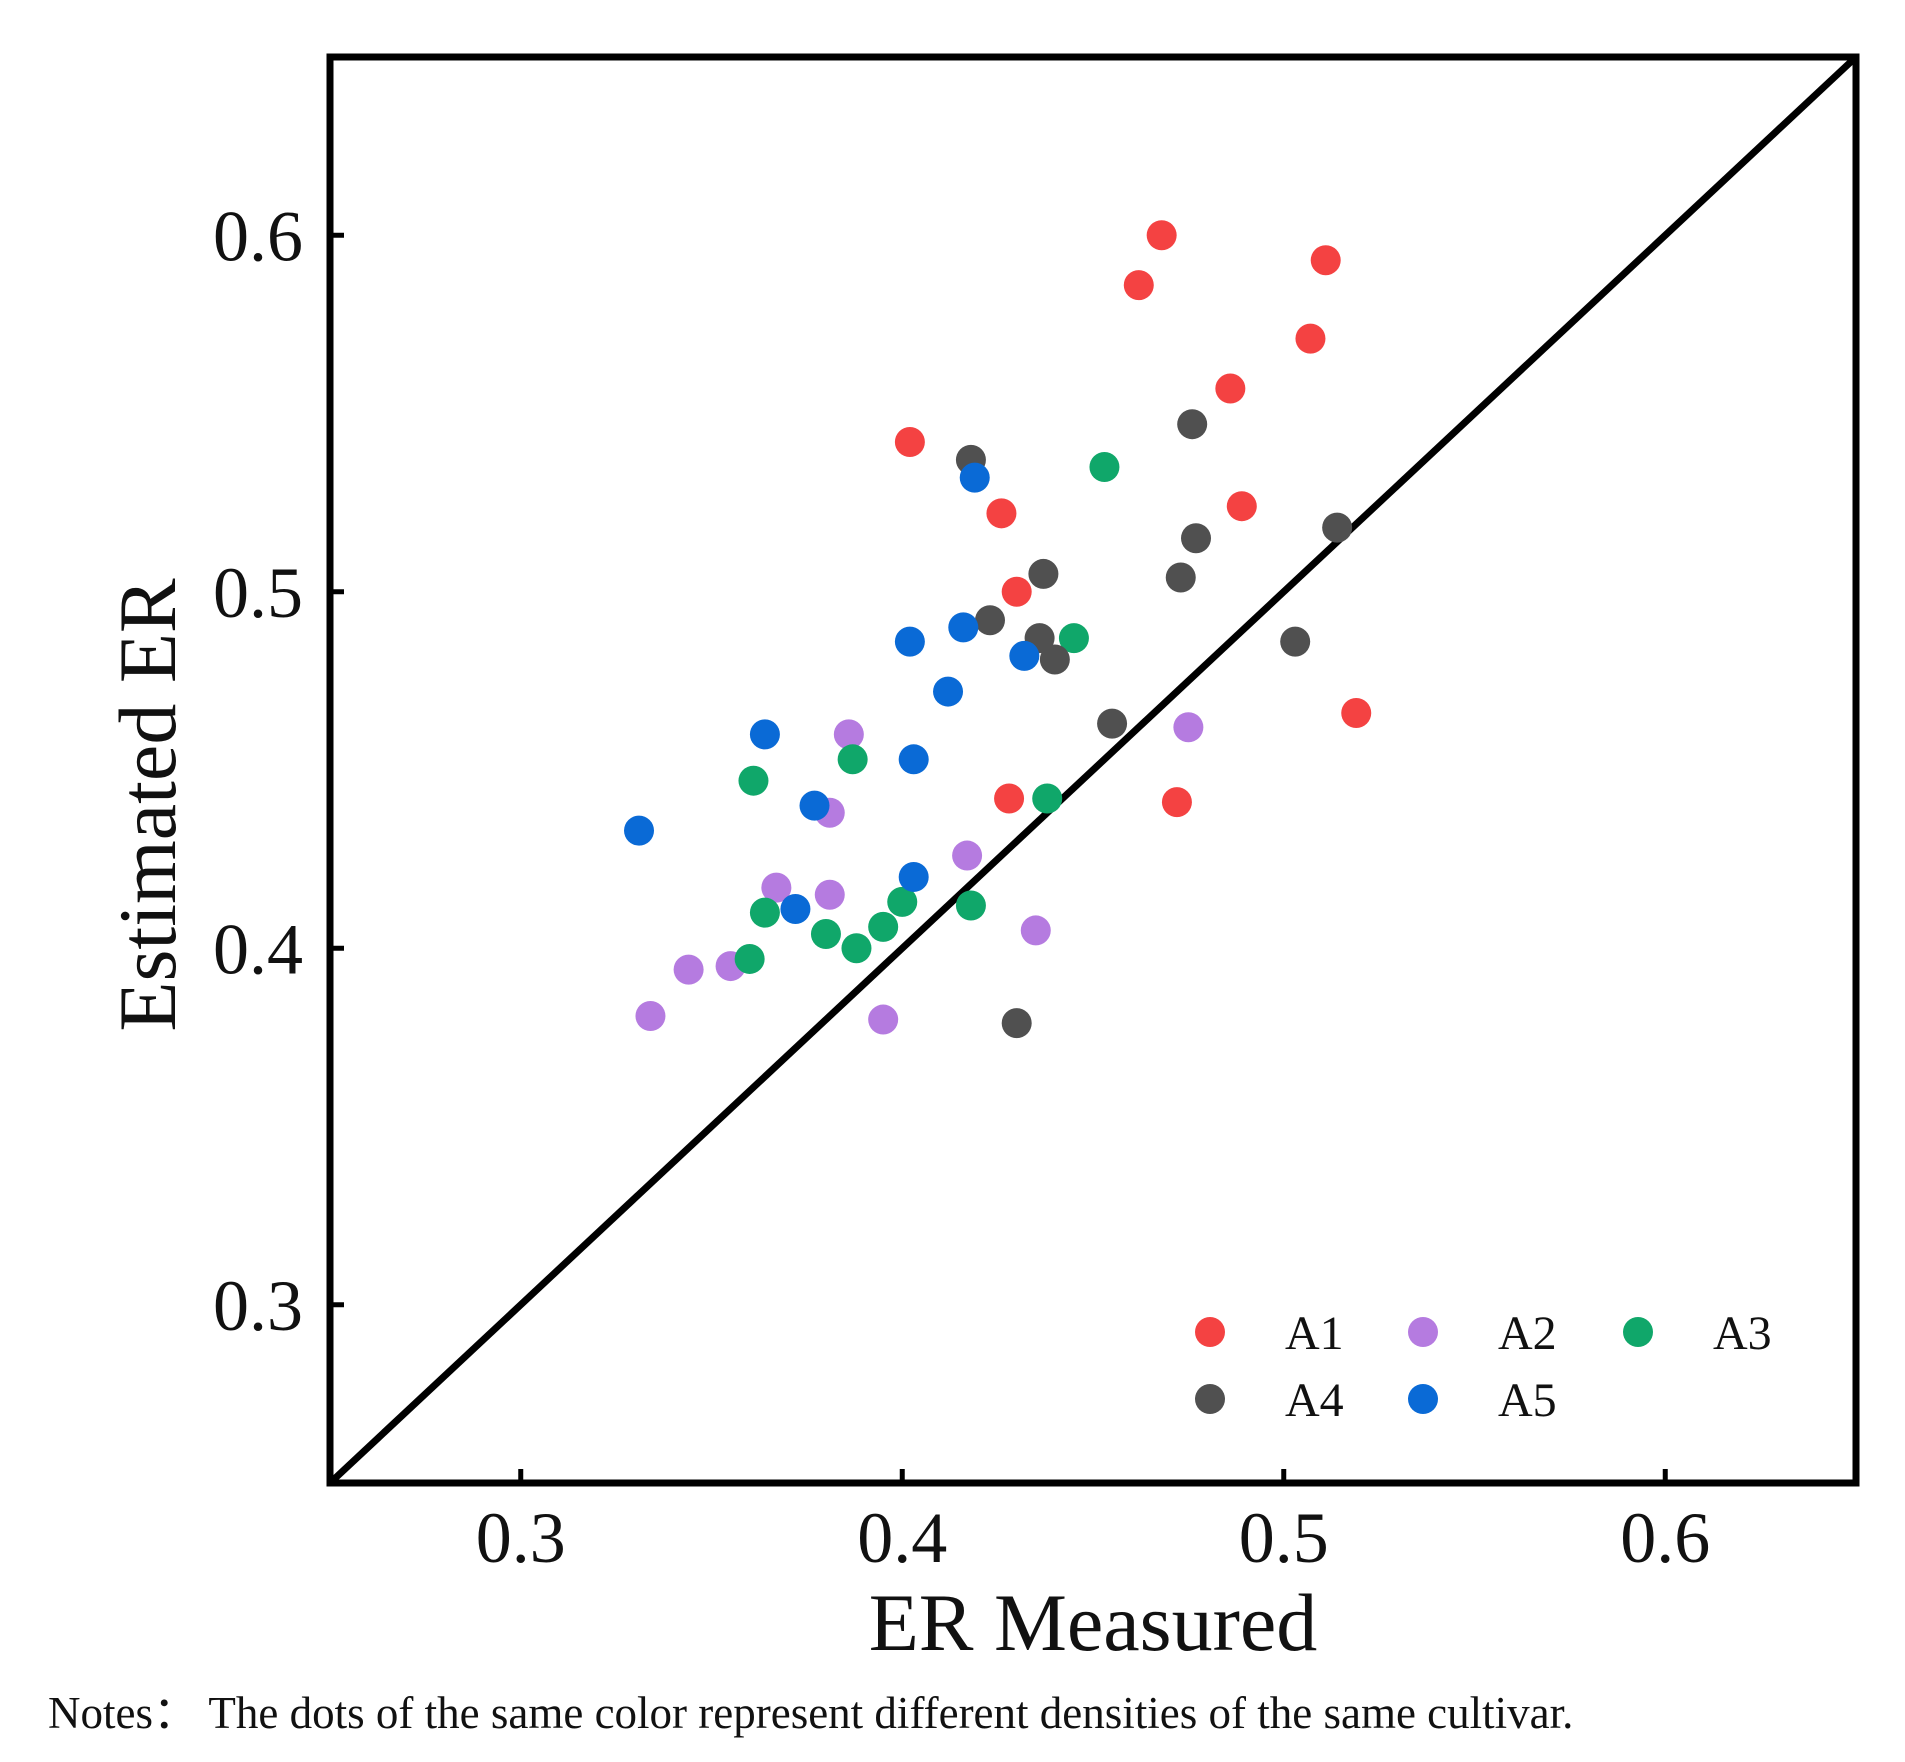  Describe the element at coordinates (1482, 1333) in the screenshot. I see `legend-item-a2: A2` at that location.